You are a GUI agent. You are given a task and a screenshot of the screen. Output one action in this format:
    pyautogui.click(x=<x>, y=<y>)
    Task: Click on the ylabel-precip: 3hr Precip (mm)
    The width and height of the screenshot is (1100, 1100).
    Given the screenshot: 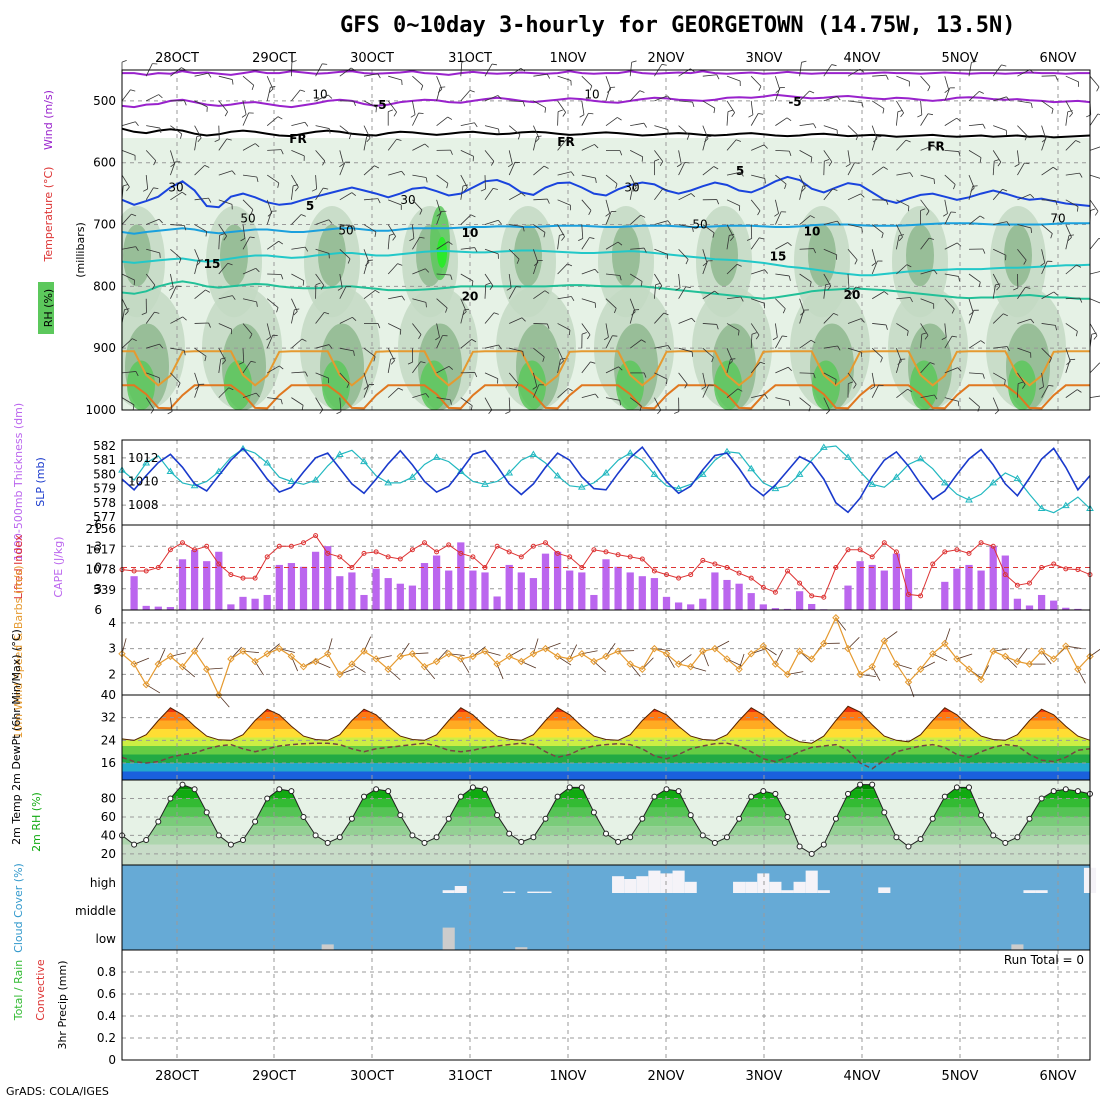 What is the action you would take?
    pyautogui.click(x=62, y=1004)
    